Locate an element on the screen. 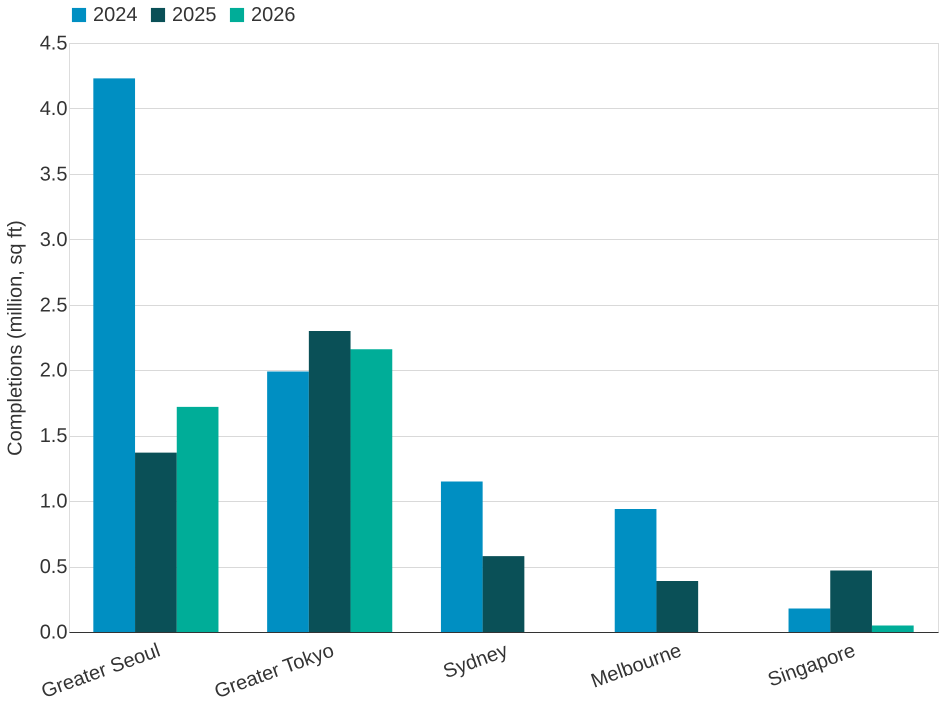 This screenshot has width=943, height=707. y-tick-label: 2.0 is located at coordinates (54, 371).